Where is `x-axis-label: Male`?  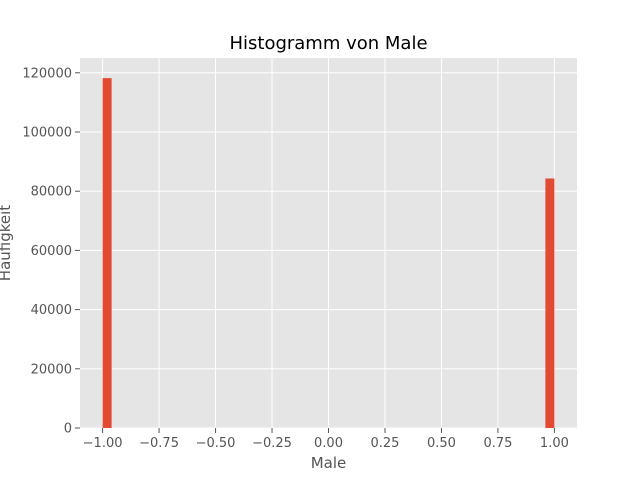
x-axis-label: Male is located at coordinates (329, 463).